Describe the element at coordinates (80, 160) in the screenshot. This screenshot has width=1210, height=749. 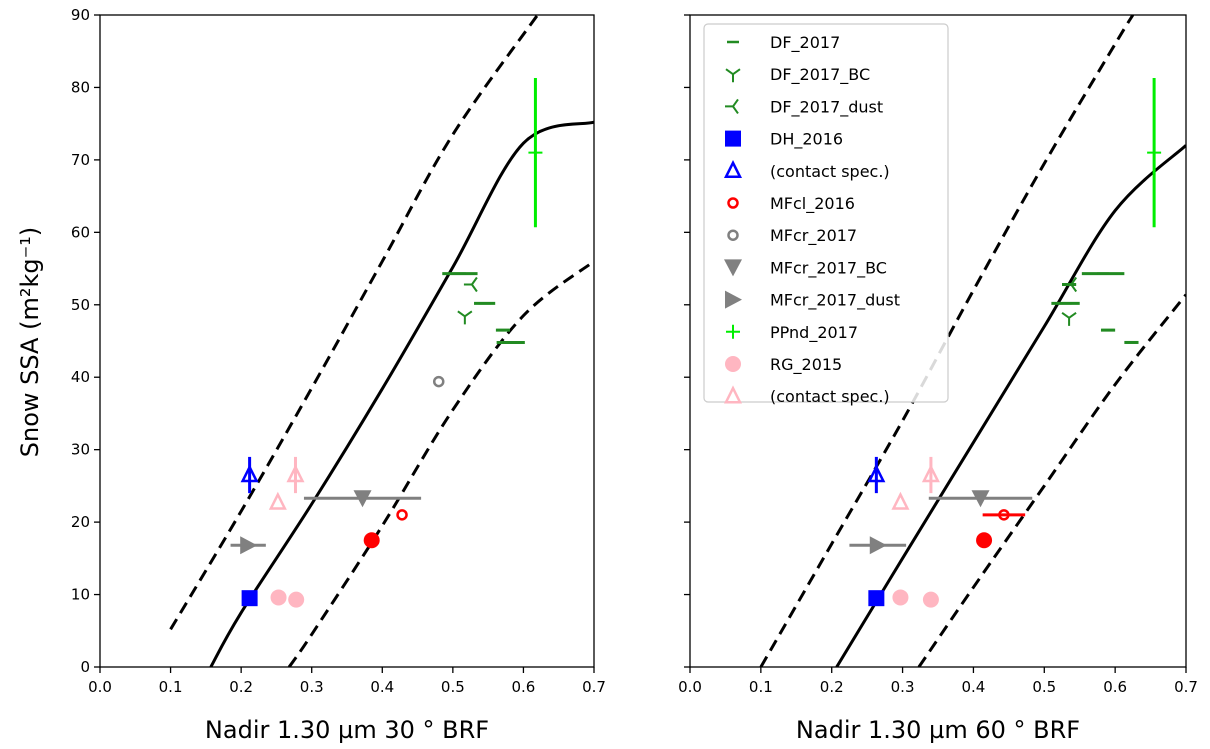
I see `y-tick-label: 70` at that location.